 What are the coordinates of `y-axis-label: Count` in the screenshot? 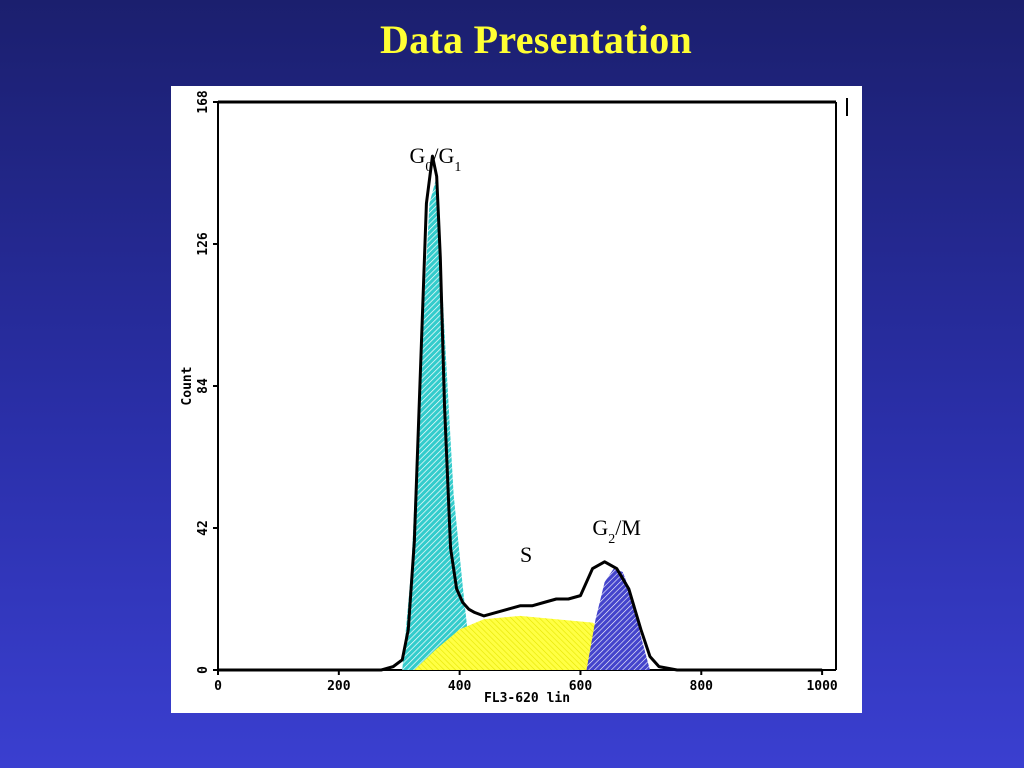 It's located at (187, 385).